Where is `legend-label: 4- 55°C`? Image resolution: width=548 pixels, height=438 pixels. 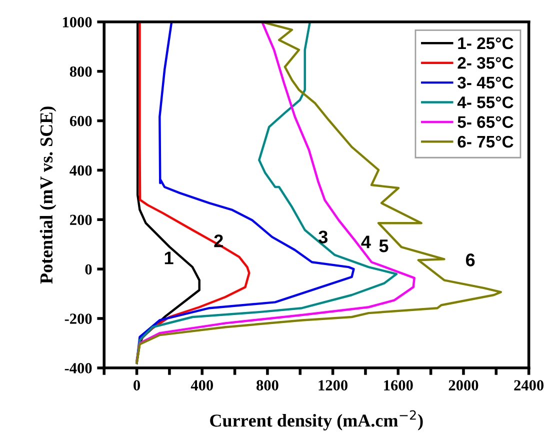 legend-label: 4- 55°C is located at coordinates (485, 102).